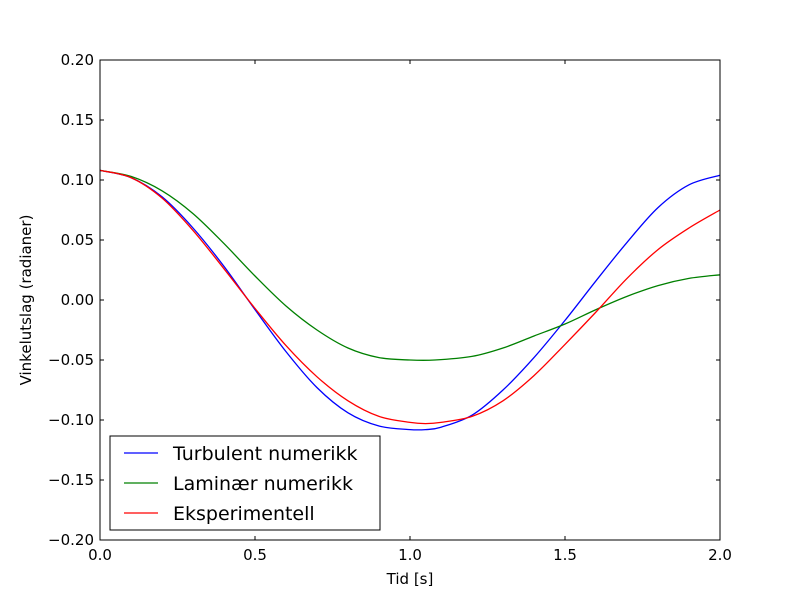 This screenshot has height=600, width=800. I want to click on legend-label: Turbulent numerikk, so click(265, 454).